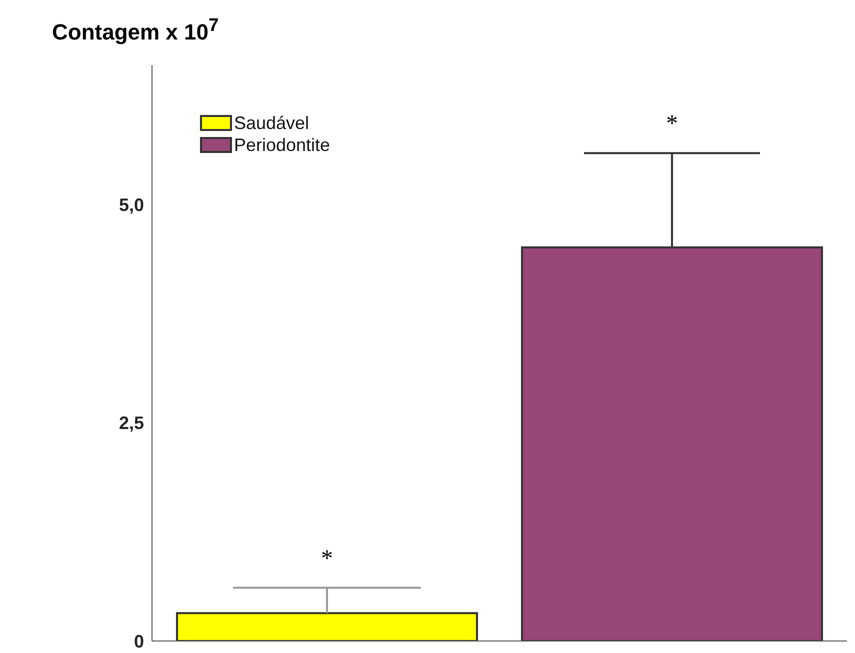  Describe the element at coordinates (131, 205) in the screenshot. I see `y-tick-label: 5,0` at that location.